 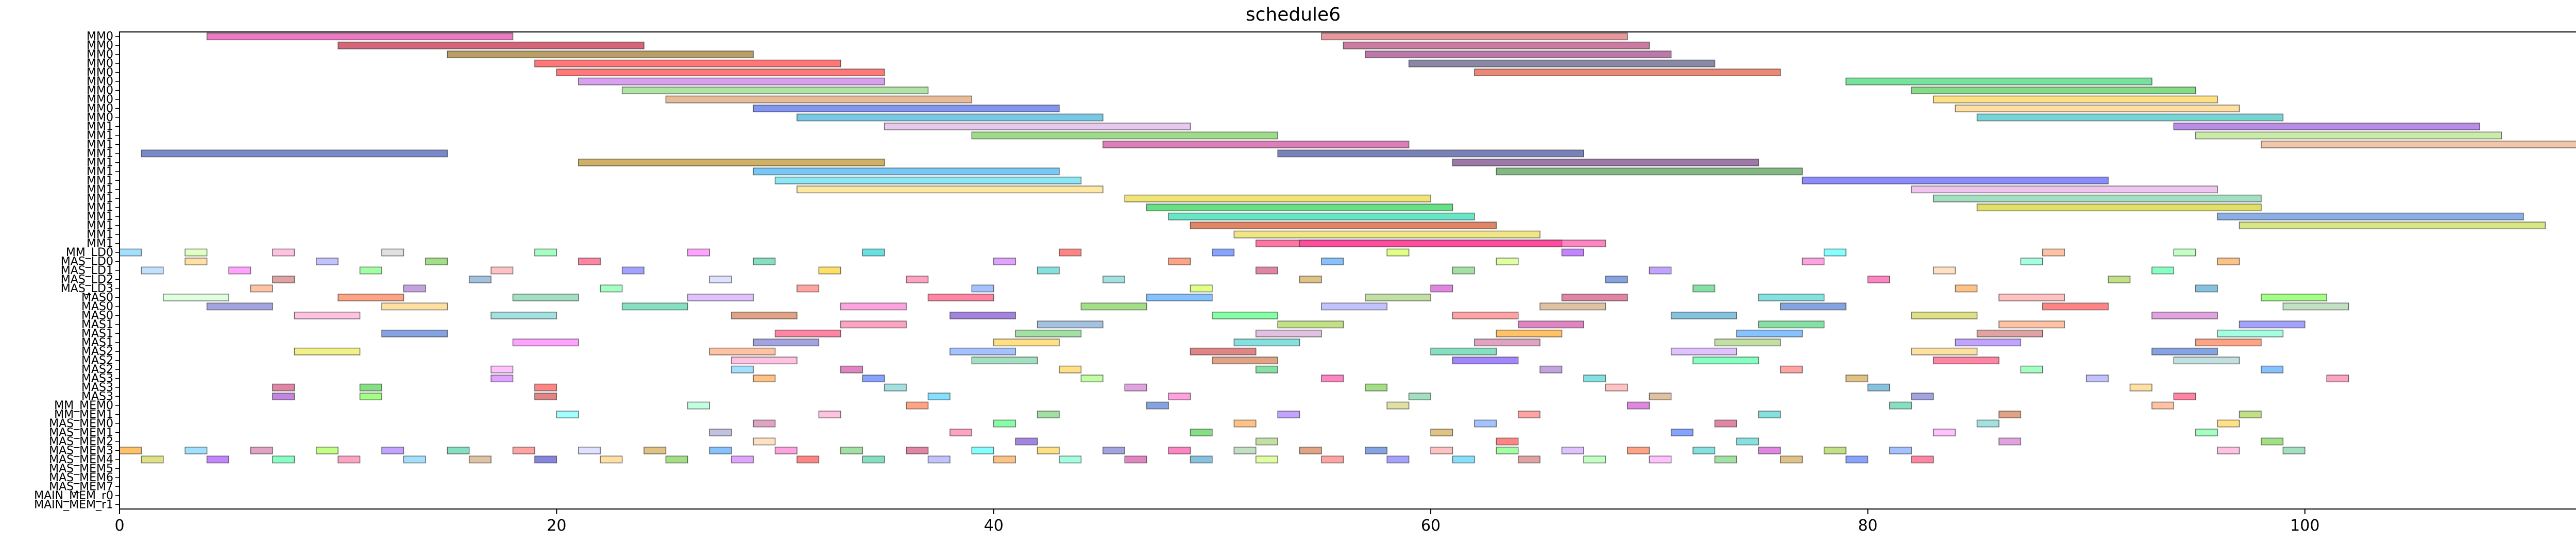 I want to click on lane-label: MAS_MEM3, so click(x=81, y=450).